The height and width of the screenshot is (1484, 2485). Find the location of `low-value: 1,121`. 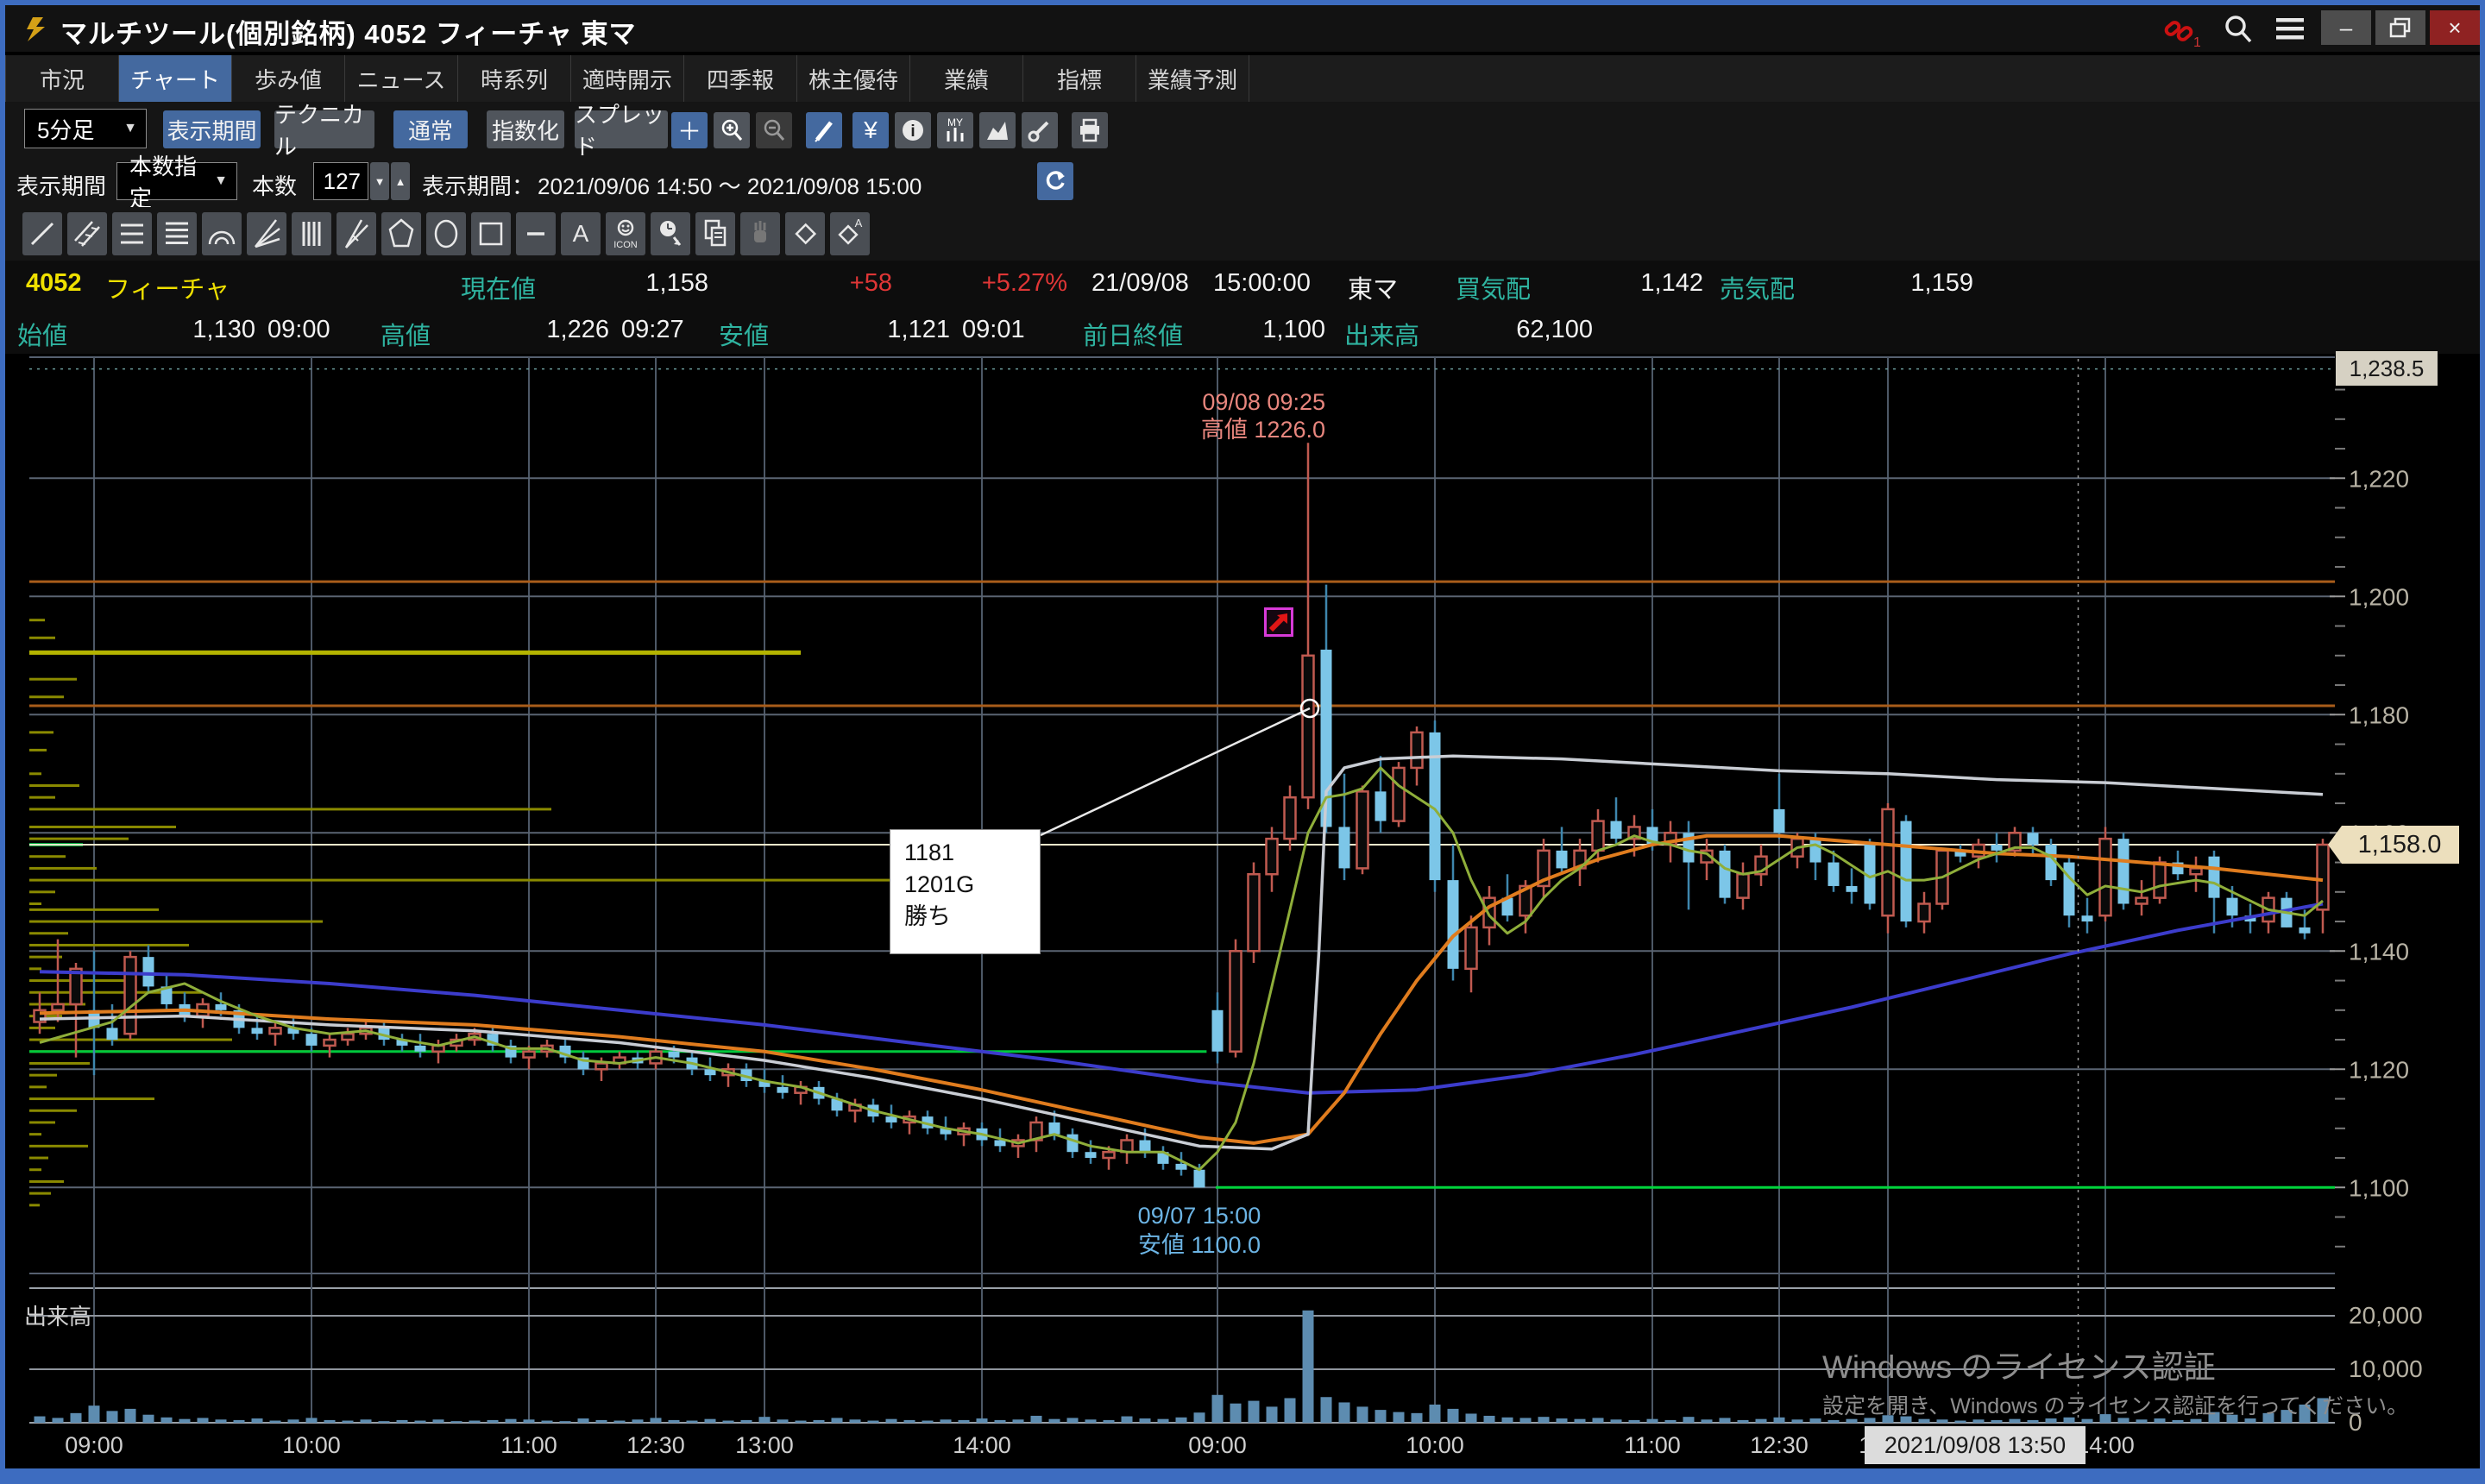

low-value: 1,121 is located at coordinates (919, 329).